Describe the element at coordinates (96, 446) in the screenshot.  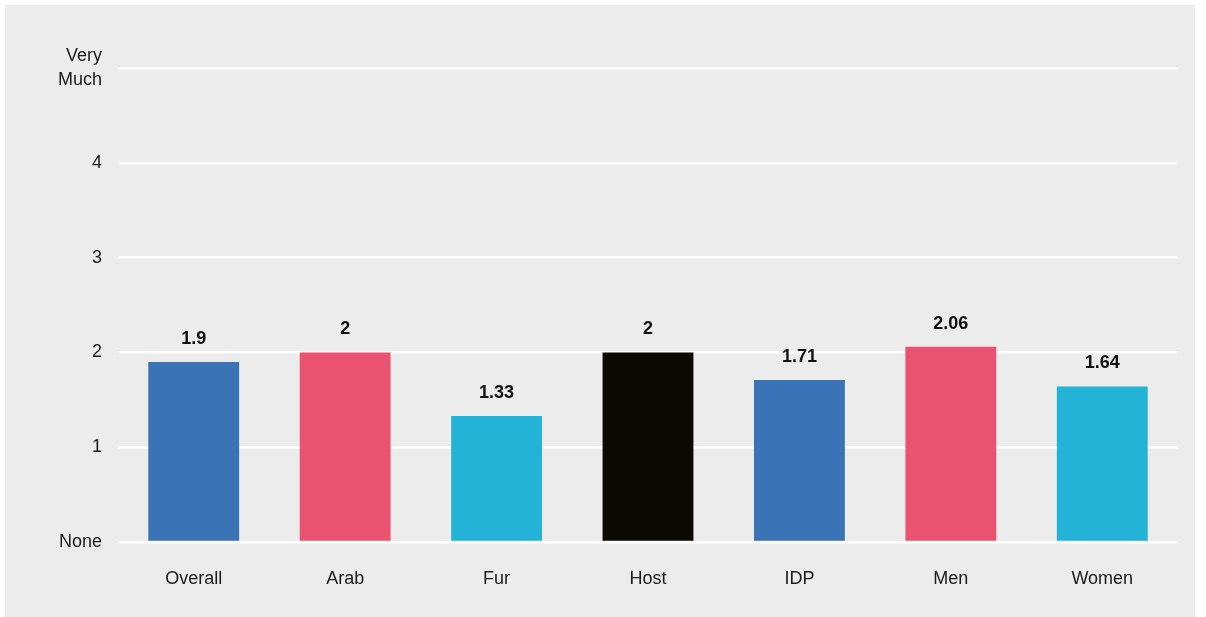
I see `y-tick-label: 1` at that location.